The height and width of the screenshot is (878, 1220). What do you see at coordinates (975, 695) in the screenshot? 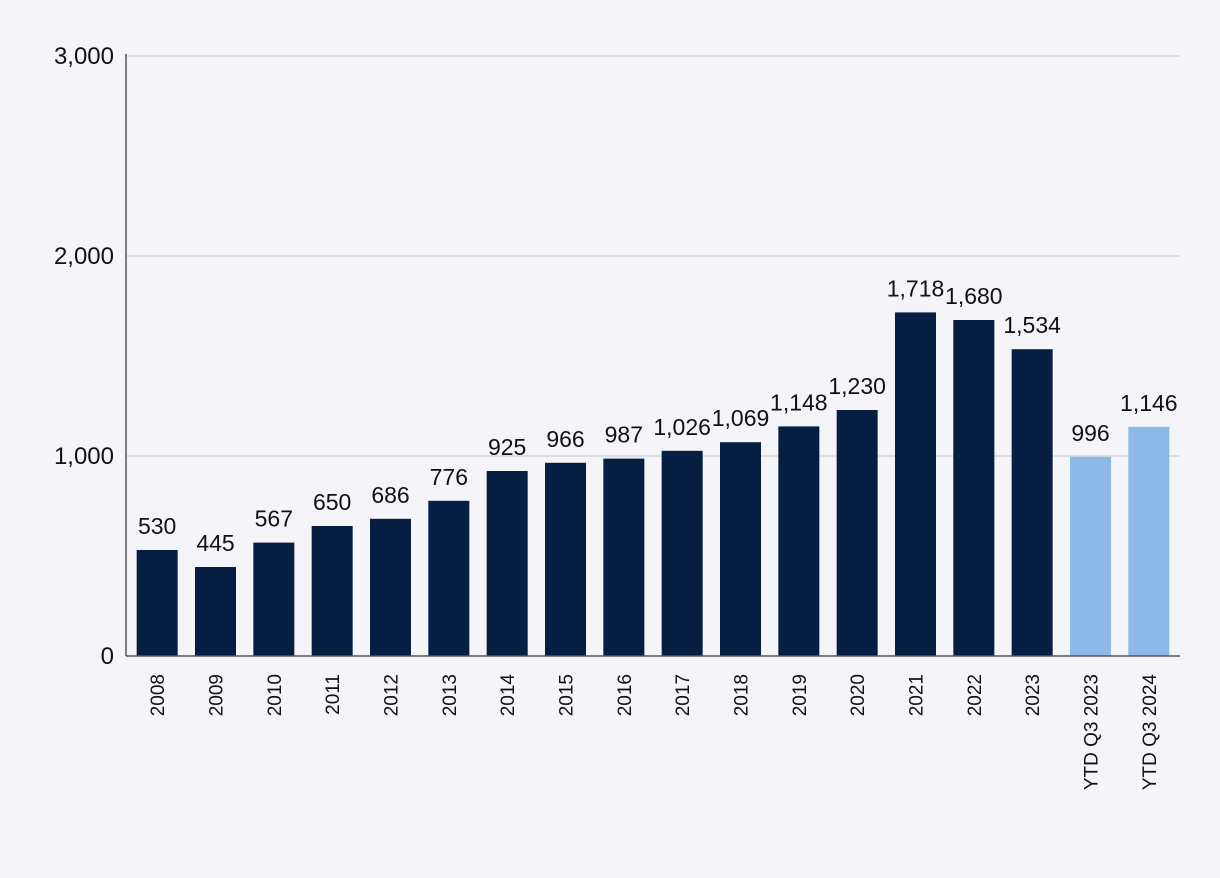
I see `category-label: 2022` at bounding box center [975, 695].